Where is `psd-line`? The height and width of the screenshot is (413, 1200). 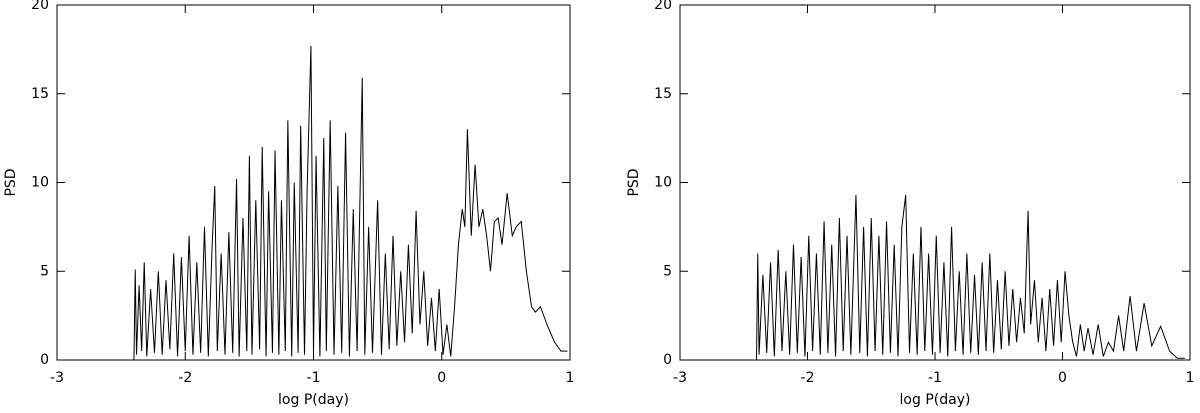 psd-line is located at coordinates (970, 277).